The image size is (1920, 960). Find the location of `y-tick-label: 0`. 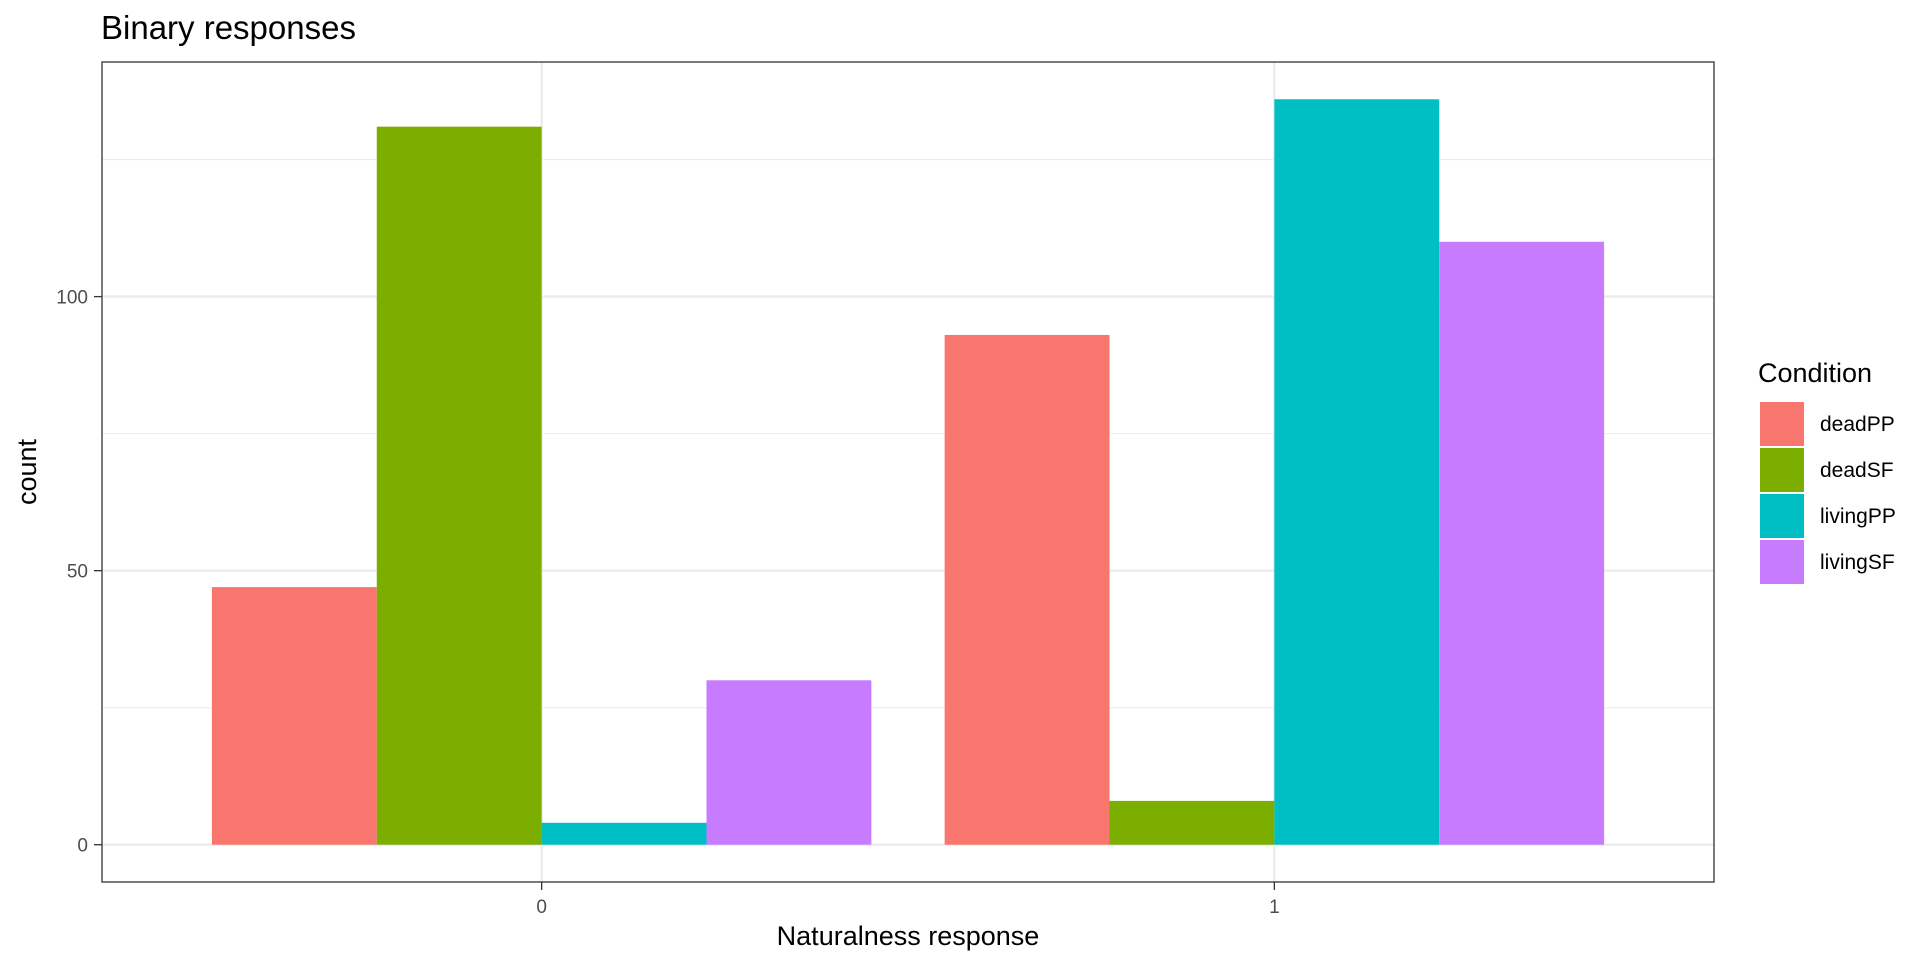

y-tick-label: 0 is located at coordinates (82, 846).